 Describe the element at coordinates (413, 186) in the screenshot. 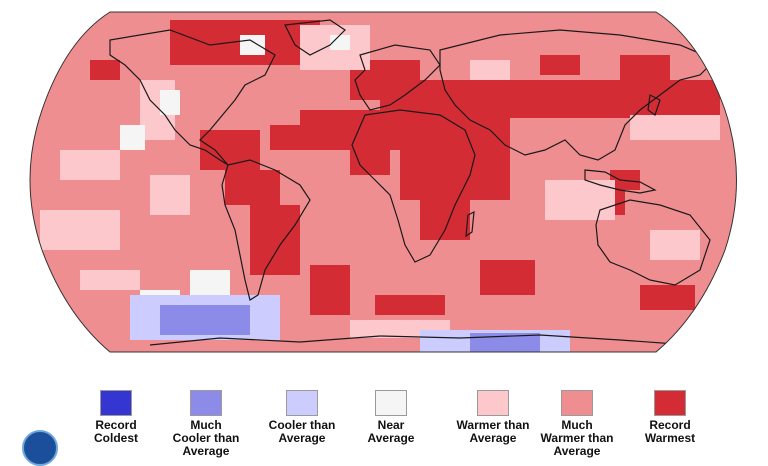

I see `africa-outline` at that location.